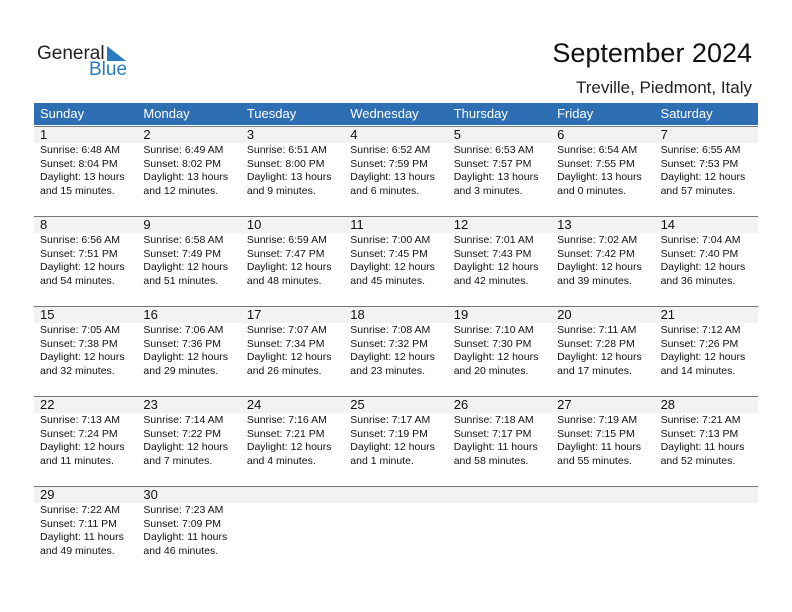 The width and height of the screenshot is (792, 612). Describe the element at coordinates (79, 253) in the screenshot. I see `sunset: Sunset: 7:51 PM` at that location.